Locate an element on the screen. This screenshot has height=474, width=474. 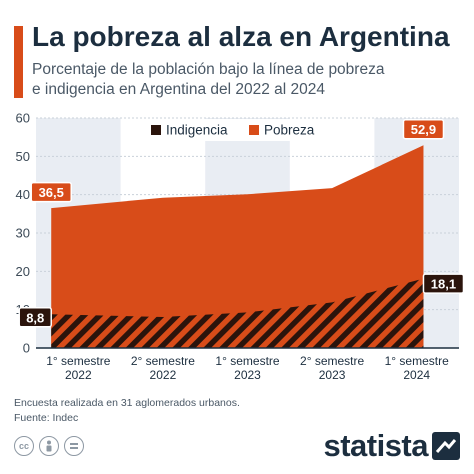
indigencia-area is located at coordinates (237, 313).